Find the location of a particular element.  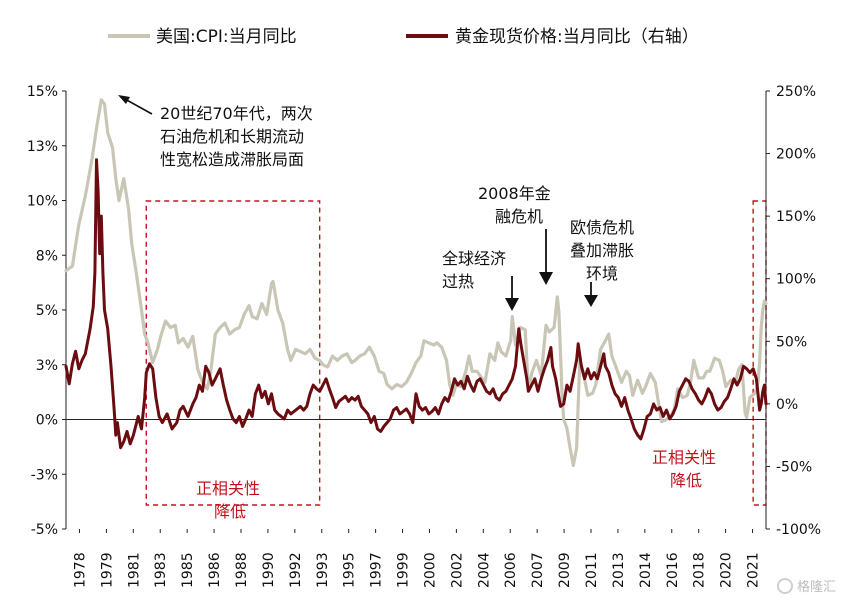

legend-label-gold: 黄金现货价格:当月同比（右轴） is located at coordinates (577, 37).